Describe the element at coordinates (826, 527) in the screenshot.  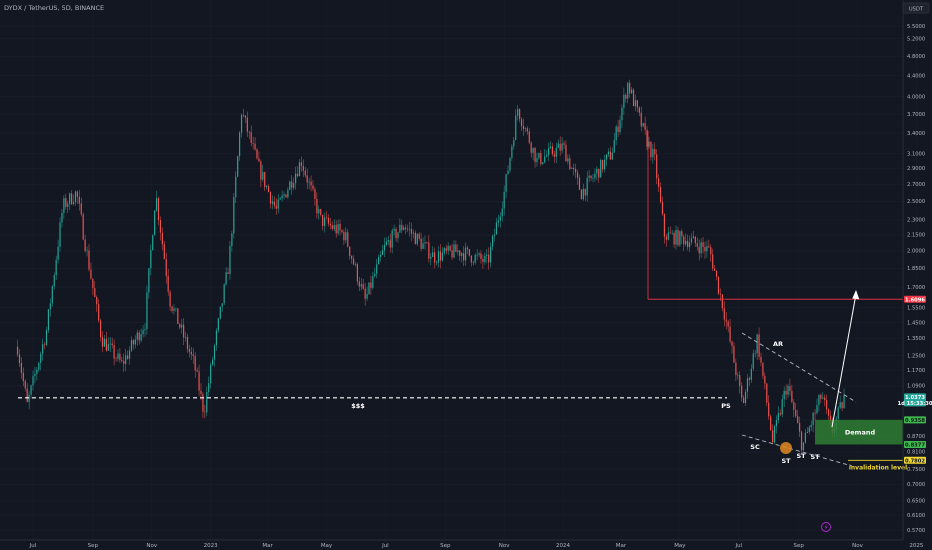
I see `lightning-icon` at that location.